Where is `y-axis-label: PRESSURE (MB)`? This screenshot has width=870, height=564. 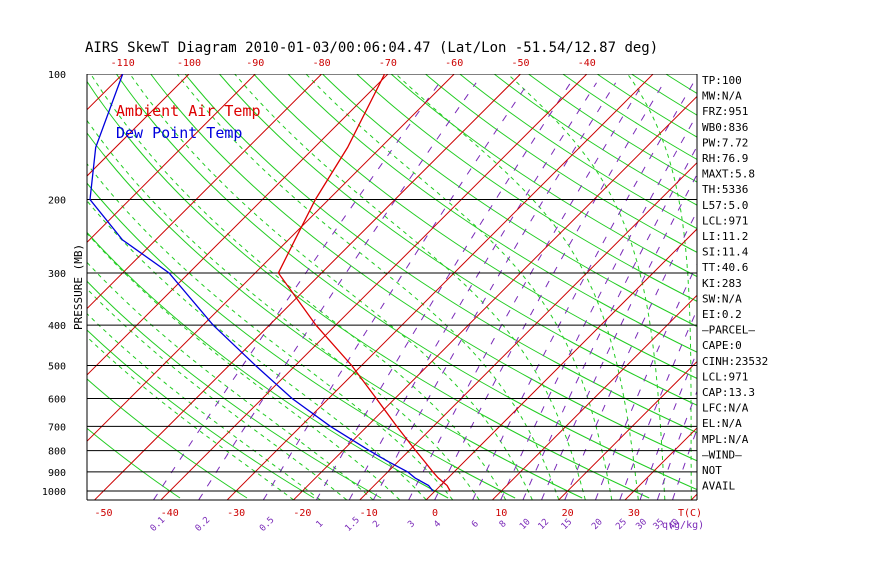
y-axis-label: PRESSURE (MB) is located at coordinates (78, 287).